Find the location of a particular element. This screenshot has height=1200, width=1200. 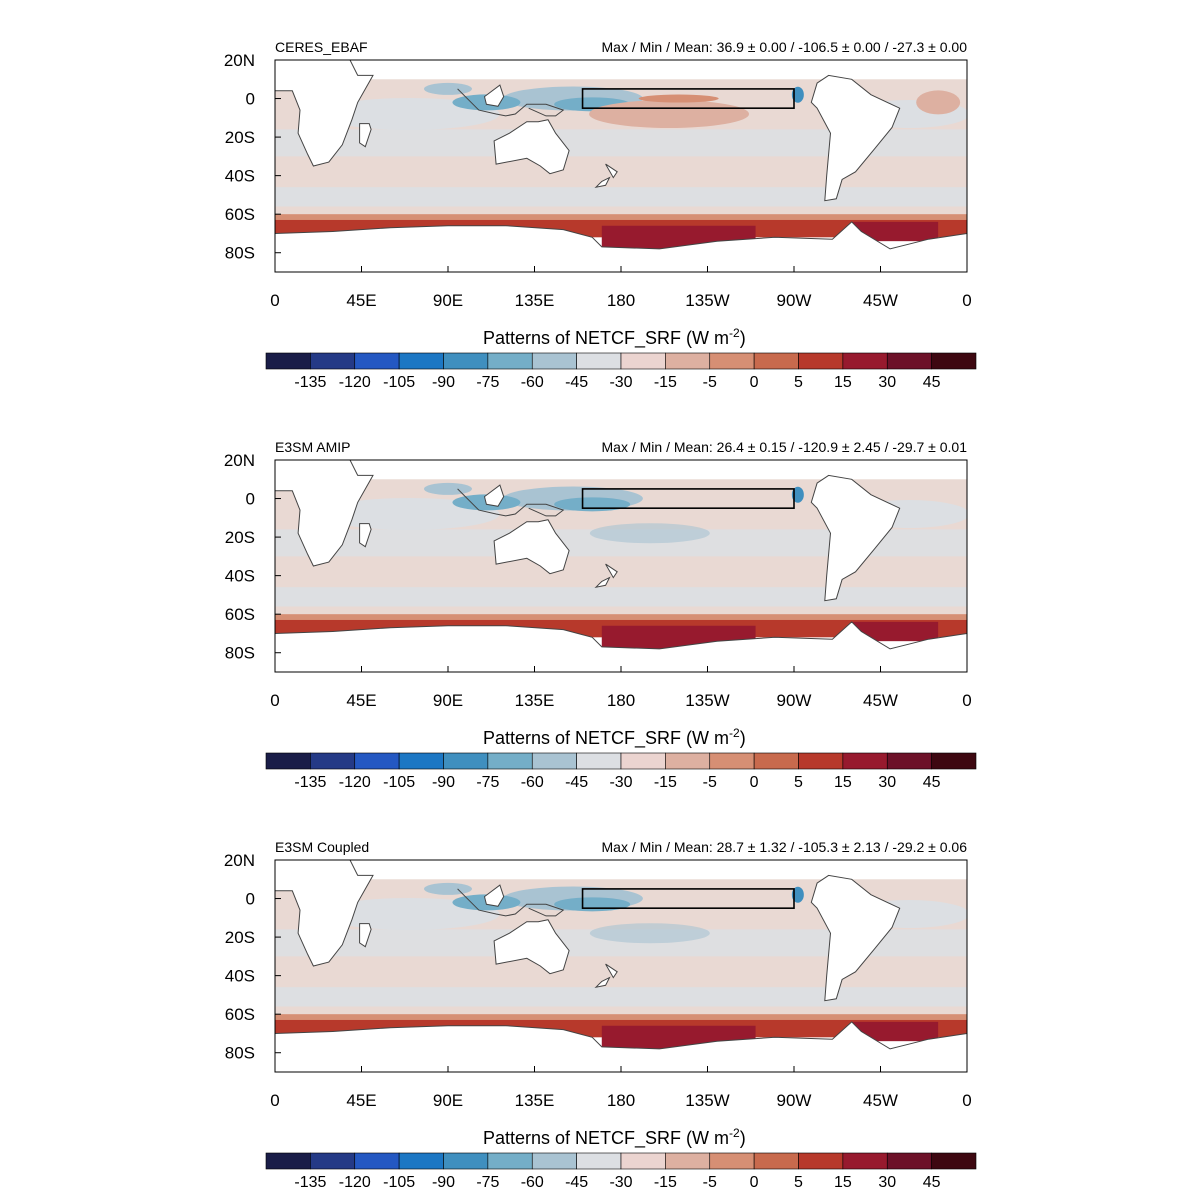

neutral-band is located at coordinates (621, 997).